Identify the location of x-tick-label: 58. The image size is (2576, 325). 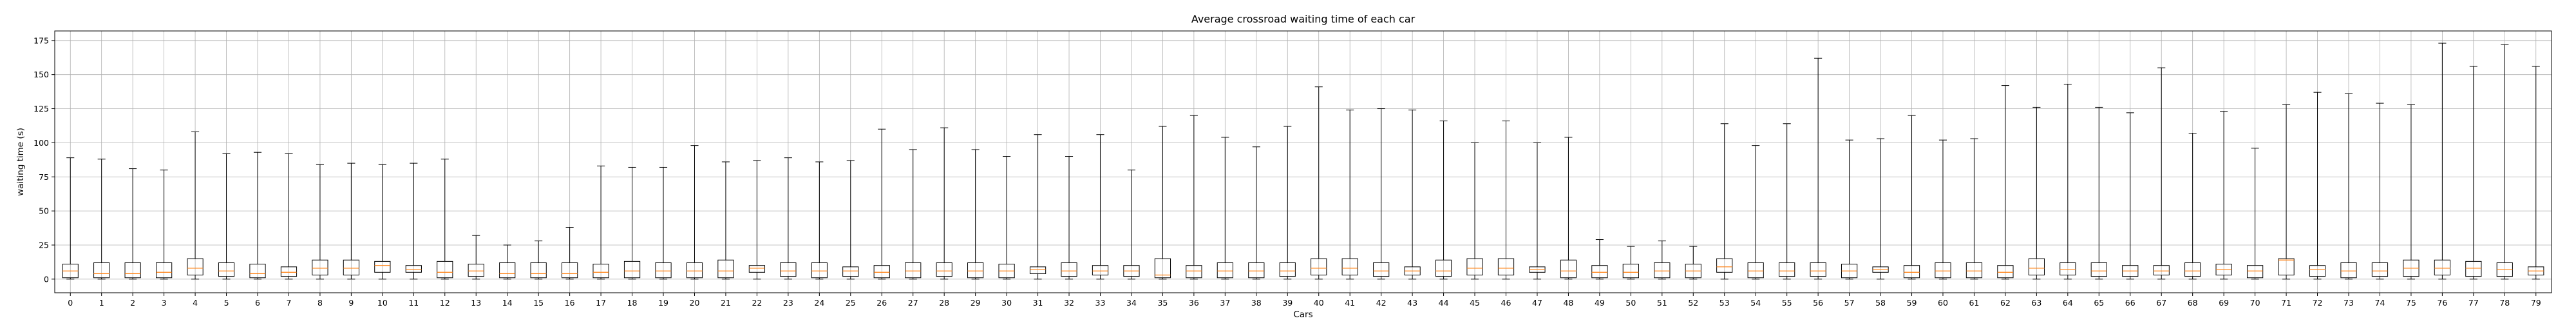
(1880, 303).